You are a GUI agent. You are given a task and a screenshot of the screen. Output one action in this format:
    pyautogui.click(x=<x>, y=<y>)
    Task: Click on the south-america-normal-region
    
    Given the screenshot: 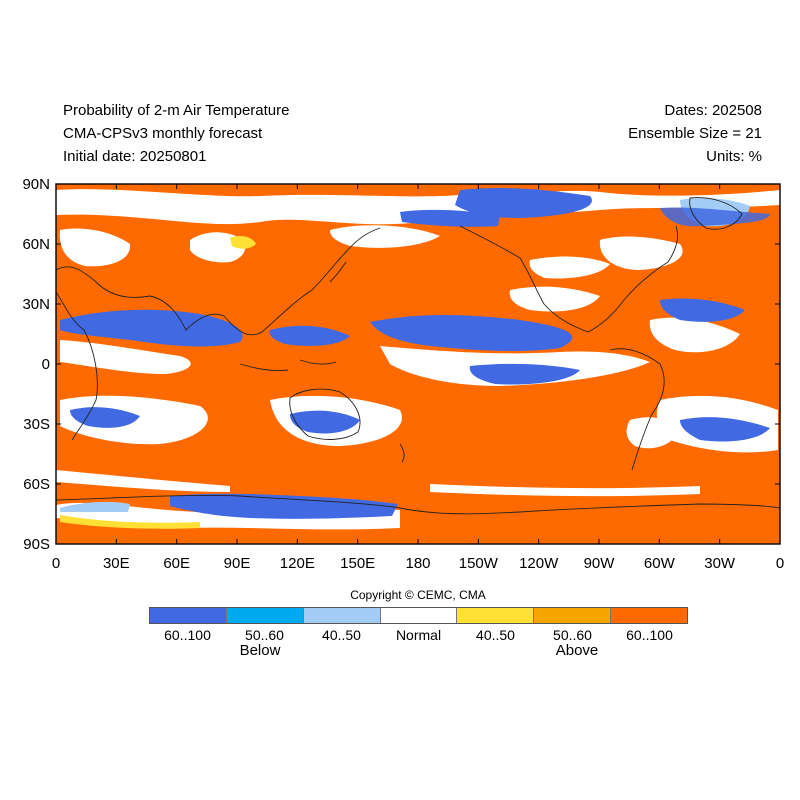 What is the action you would take?
    pyautogui.click(x=653, y=433)
    